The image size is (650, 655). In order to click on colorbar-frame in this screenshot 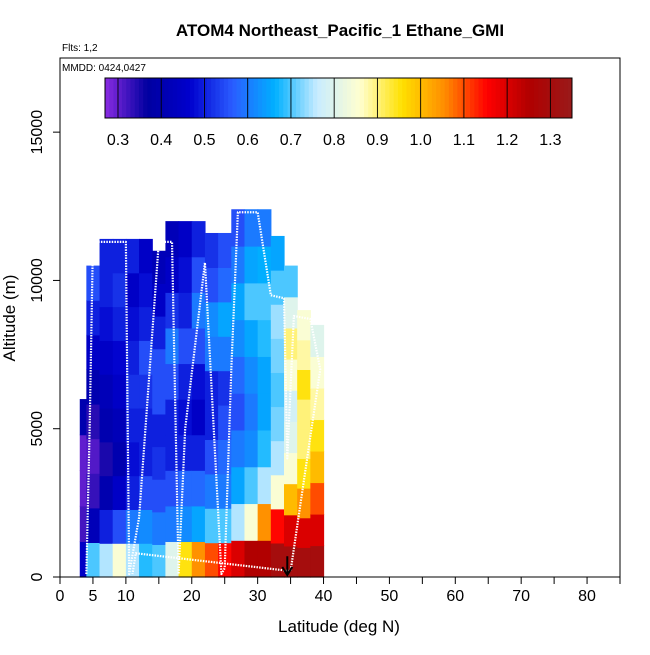, I will do `click(338, 98)`.